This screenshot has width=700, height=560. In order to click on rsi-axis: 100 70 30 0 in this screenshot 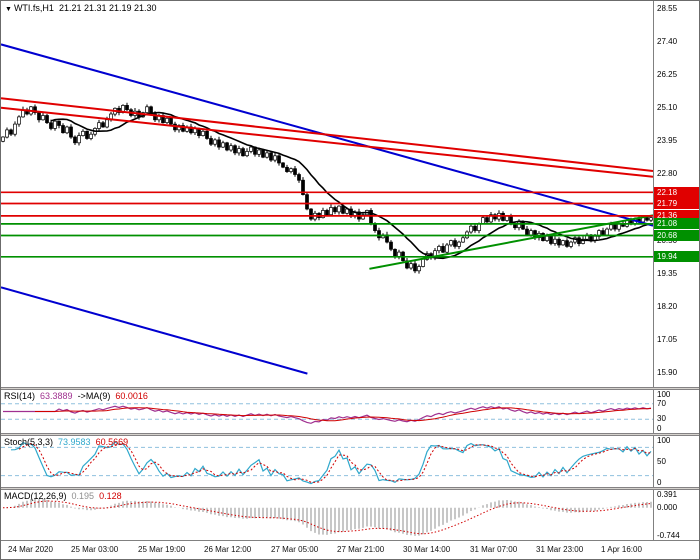, I will do `click(676, 411)`.